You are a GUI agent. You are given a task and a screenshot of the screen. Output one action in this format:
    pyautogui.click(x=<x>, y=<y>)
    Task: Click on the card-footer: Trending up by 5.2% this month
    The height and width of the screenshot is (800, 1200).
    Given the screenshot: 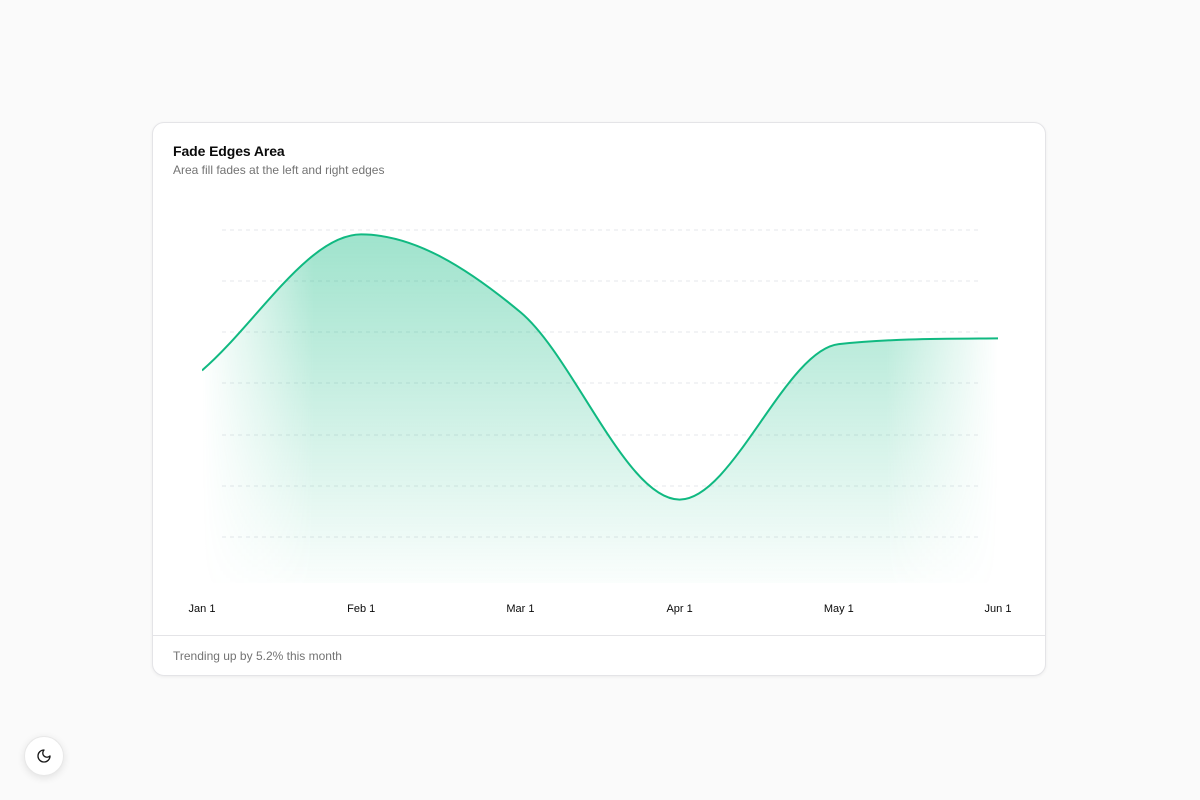 What is the action you would take?
    pyautogui.click(x=599, y=655)
    